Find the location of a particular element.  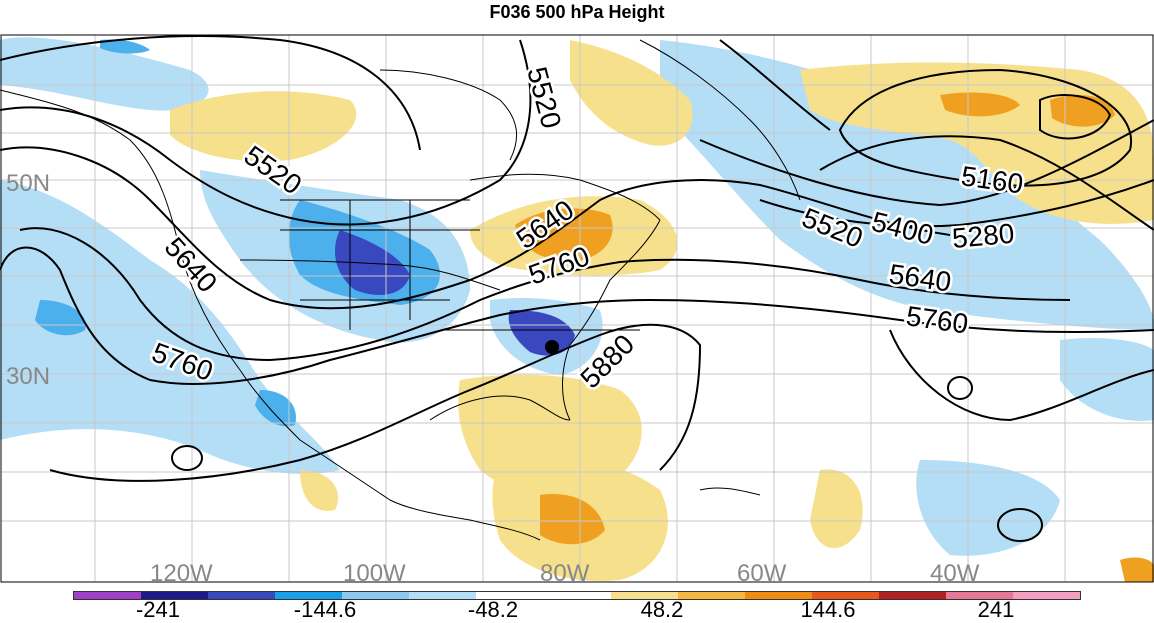

map-title: F036 500 hPa Height is located at coordinates (577, 12).